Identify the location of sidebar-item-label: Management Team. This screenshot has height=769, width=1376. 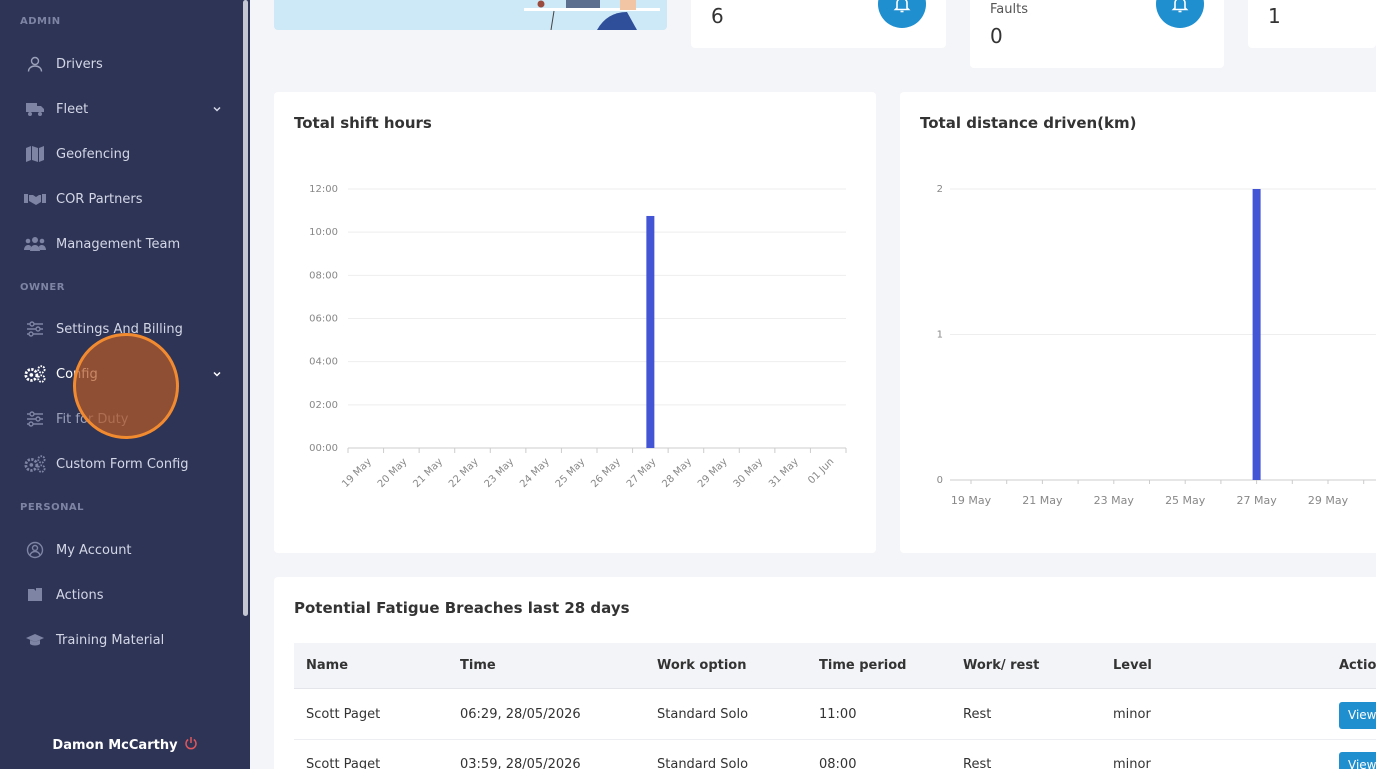
(118, 244).